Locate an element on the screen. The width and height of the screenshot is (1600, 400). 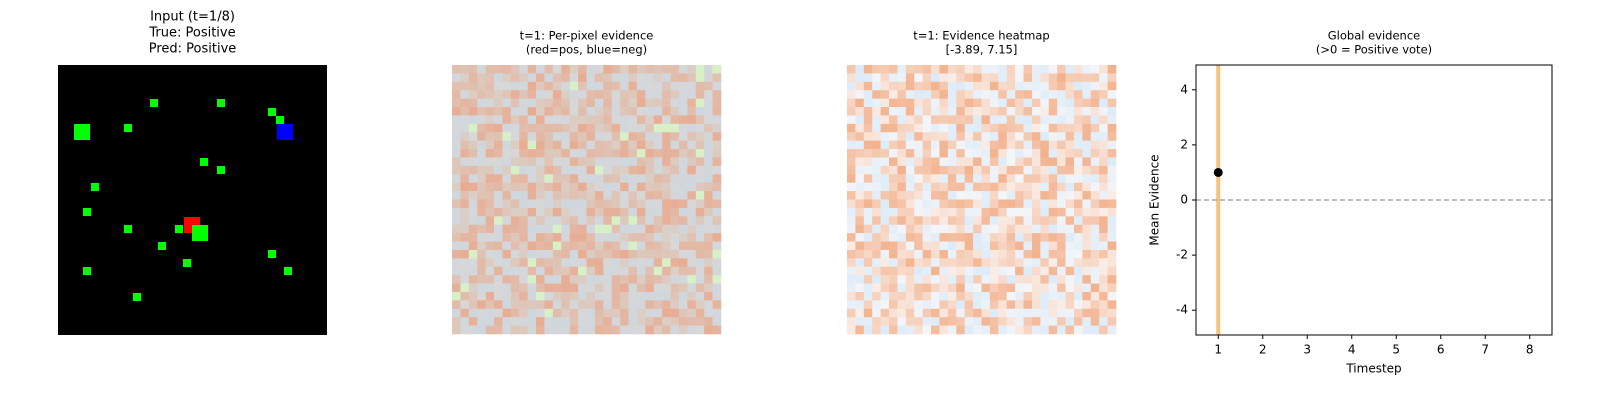
object is located at coordinates (221, 170).